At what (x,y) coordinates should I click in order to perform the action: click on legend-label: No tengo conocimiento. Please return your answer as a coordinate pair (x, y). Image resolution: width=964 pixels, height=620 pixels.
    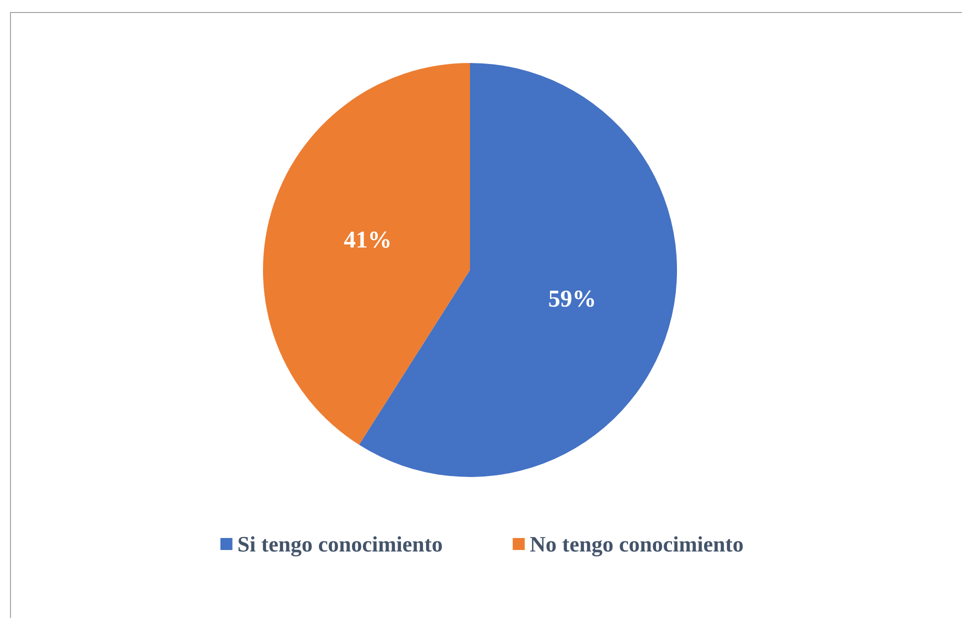
    Looking at the image, I should click on (637, 544).